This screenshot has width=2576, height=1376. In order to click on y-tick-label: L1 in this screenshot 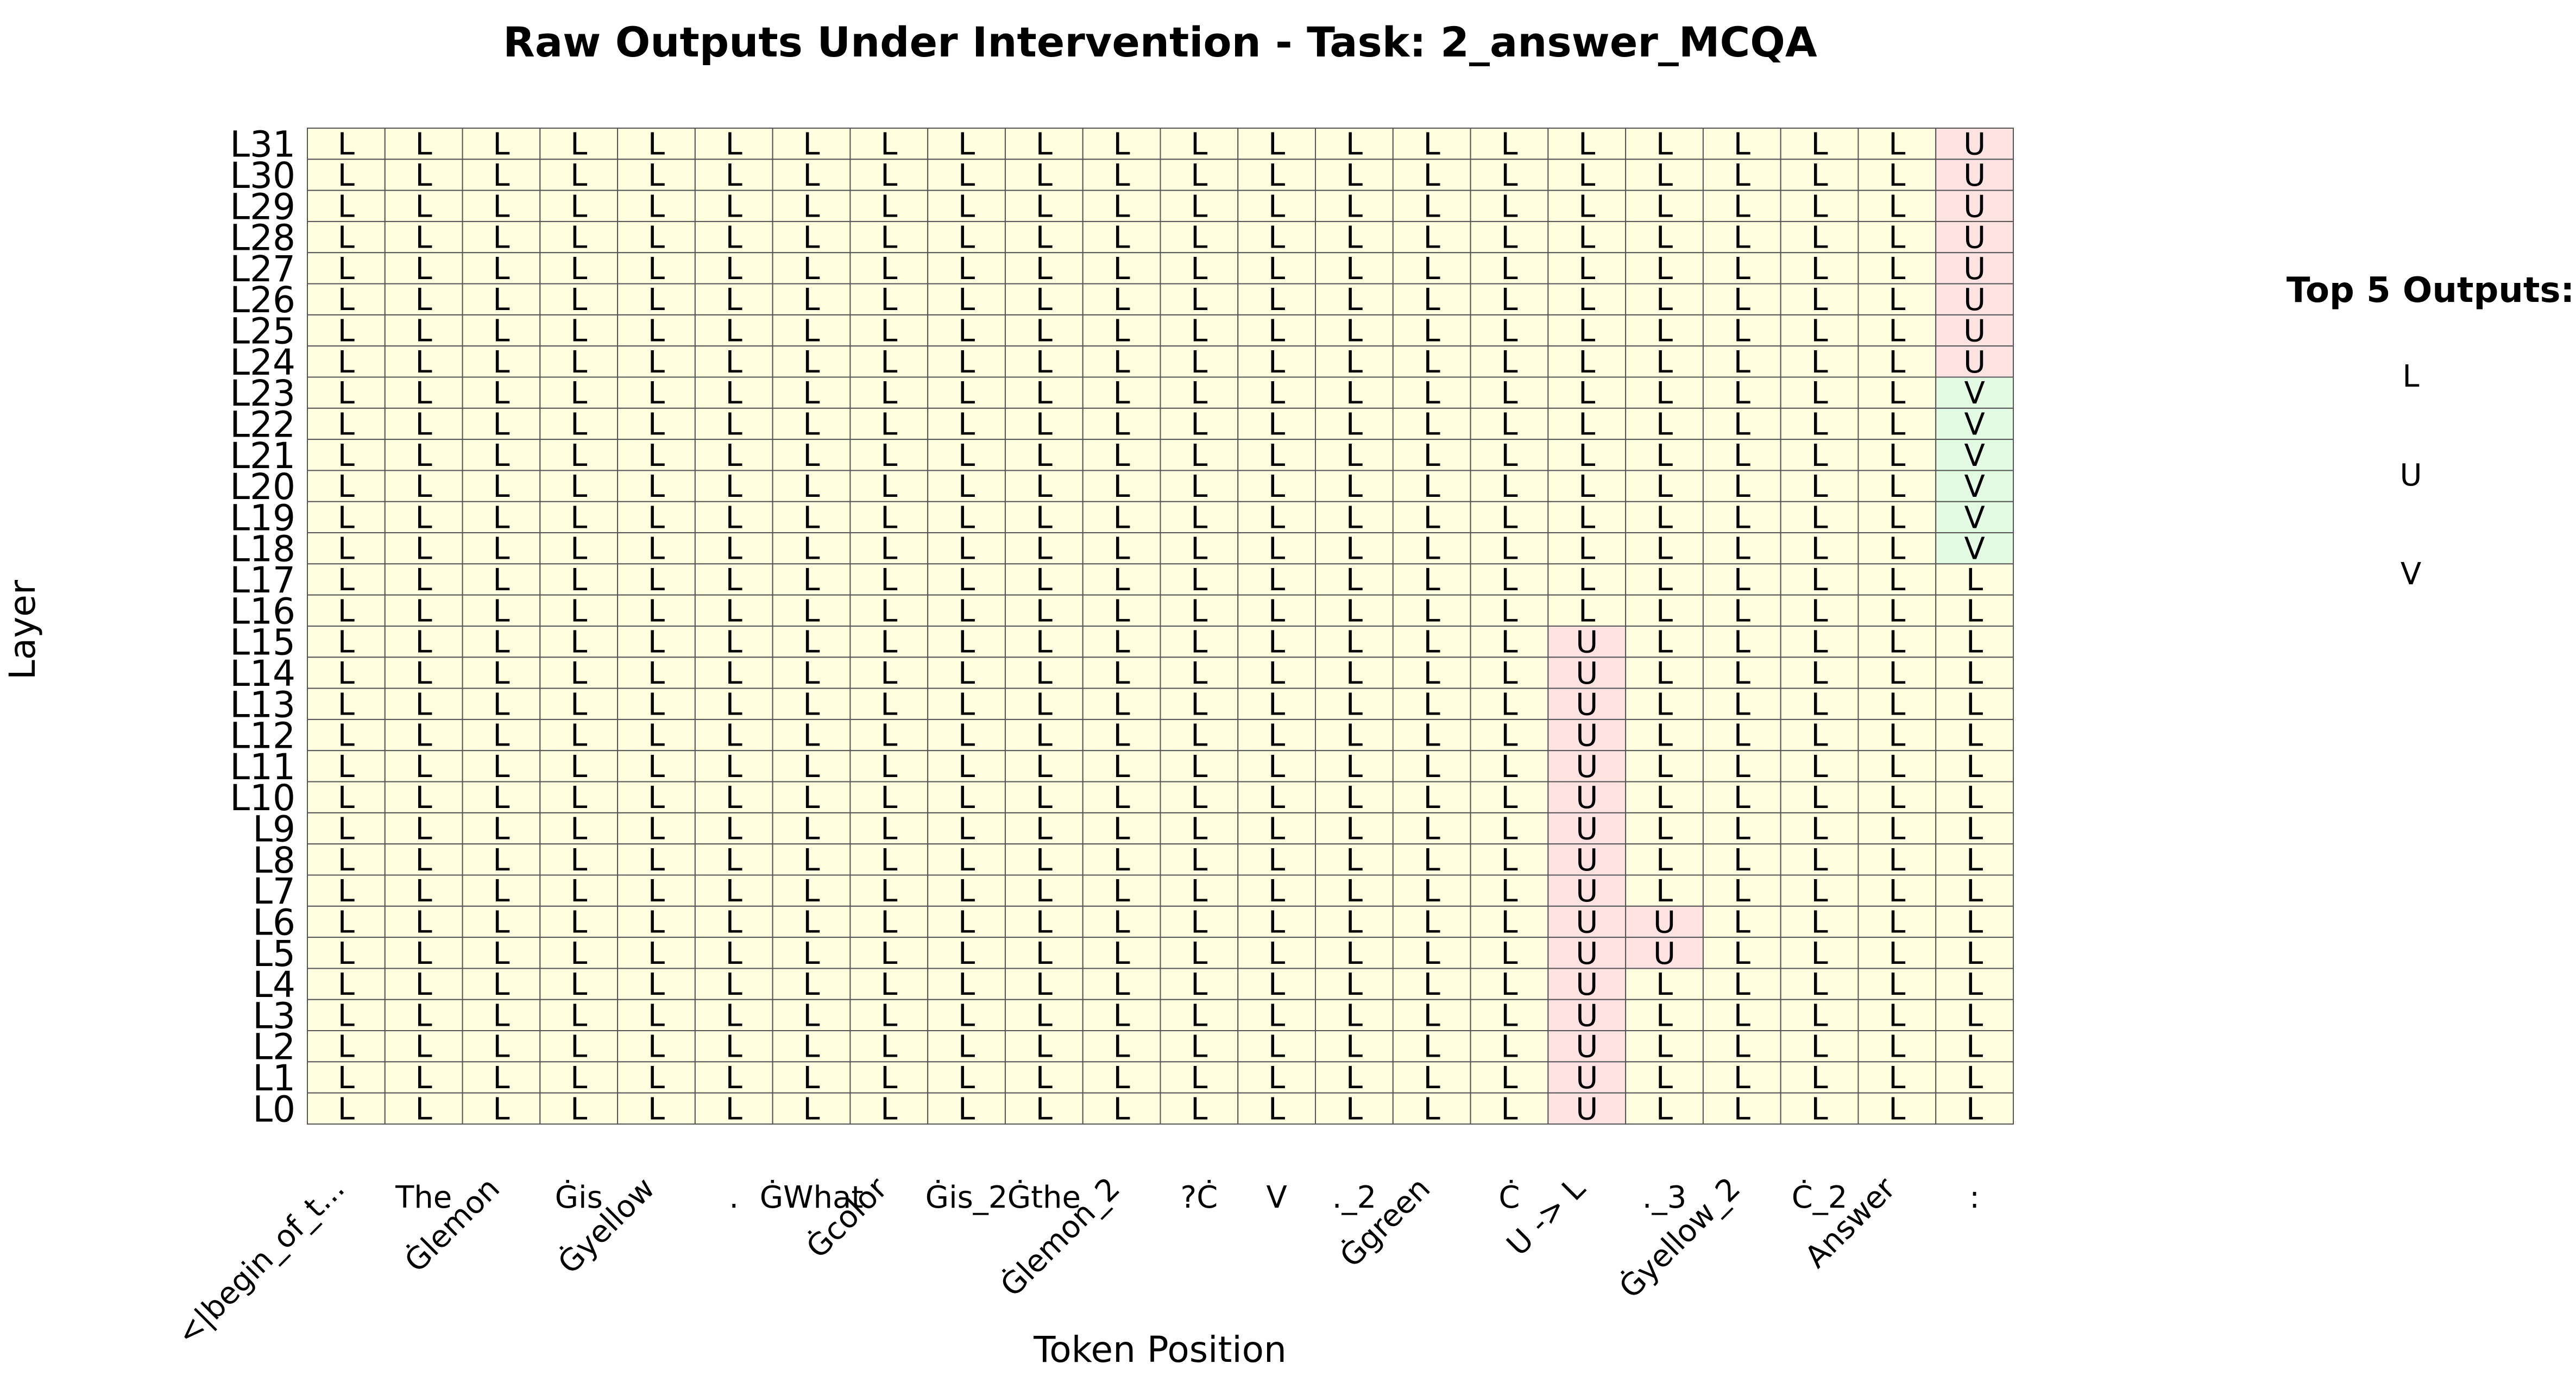, I will do `click(274, 1078)`.